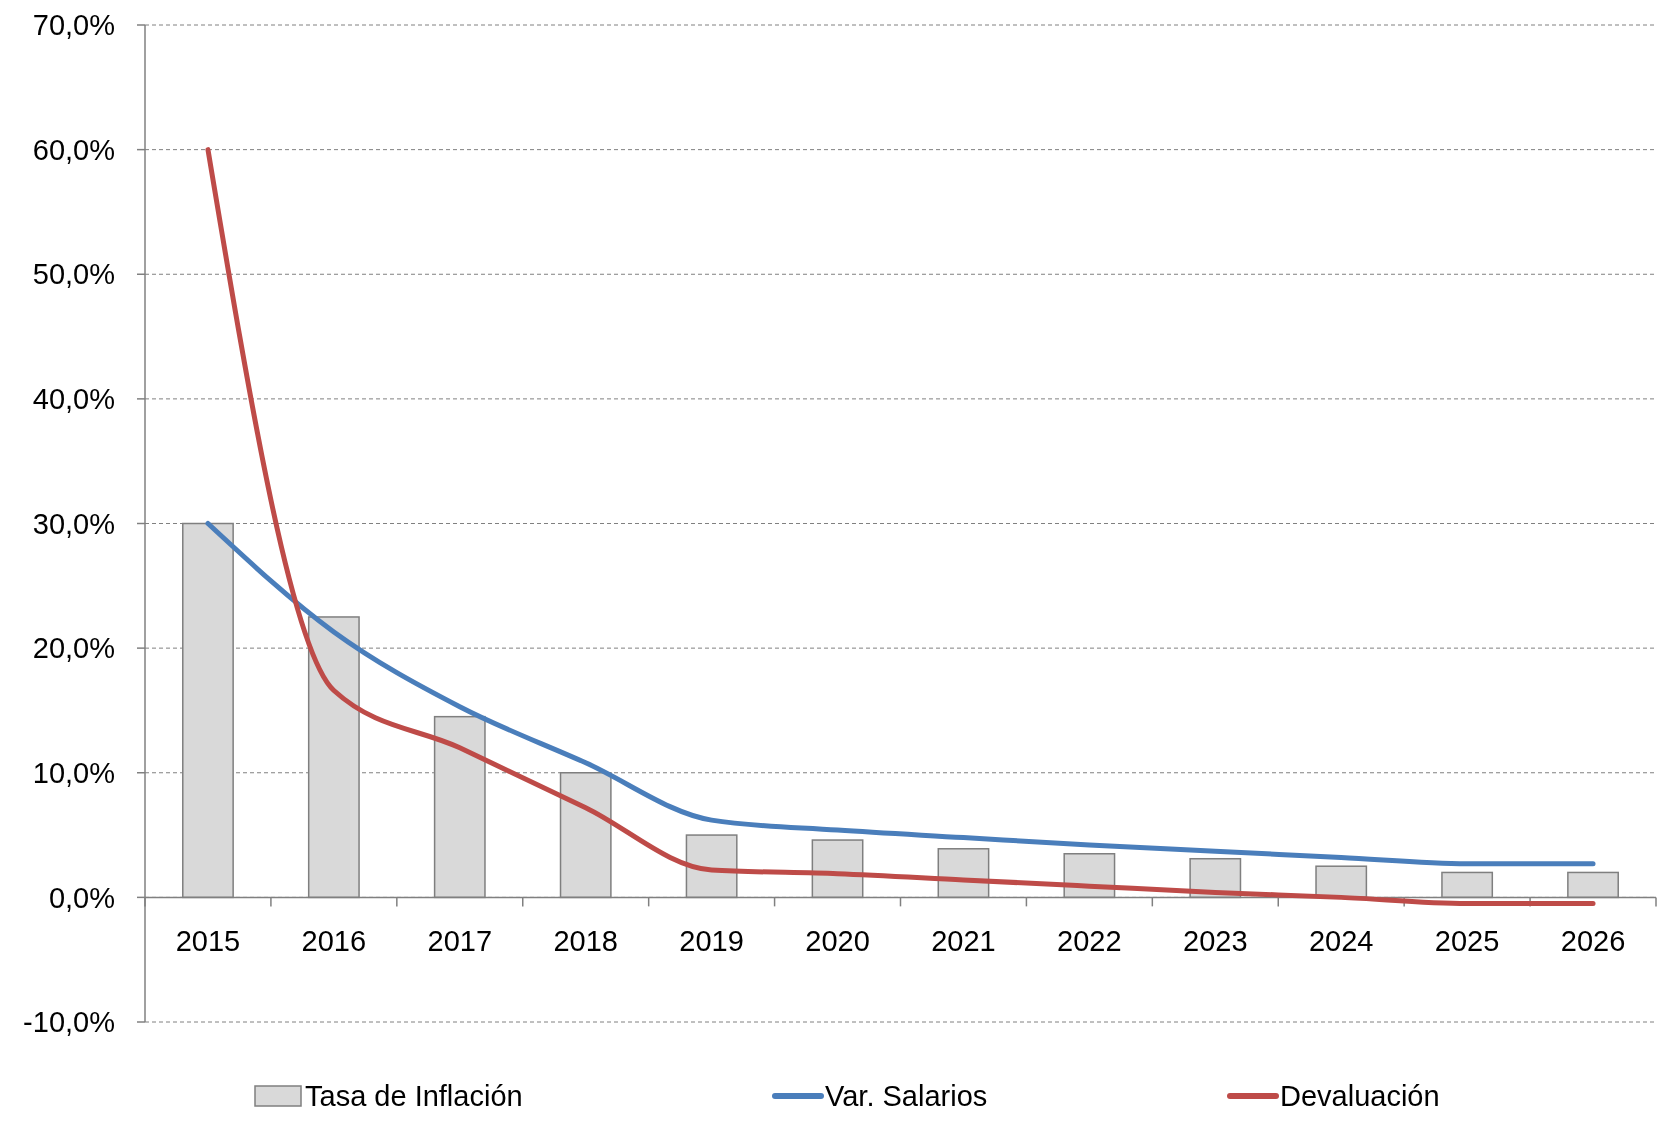 The width and height of the screenshot is (1664, 1124). What do you see at coordinates (460, 941) in the screenshot?
I see `x-tick-label: 2017` at bounding box center [460, 941].